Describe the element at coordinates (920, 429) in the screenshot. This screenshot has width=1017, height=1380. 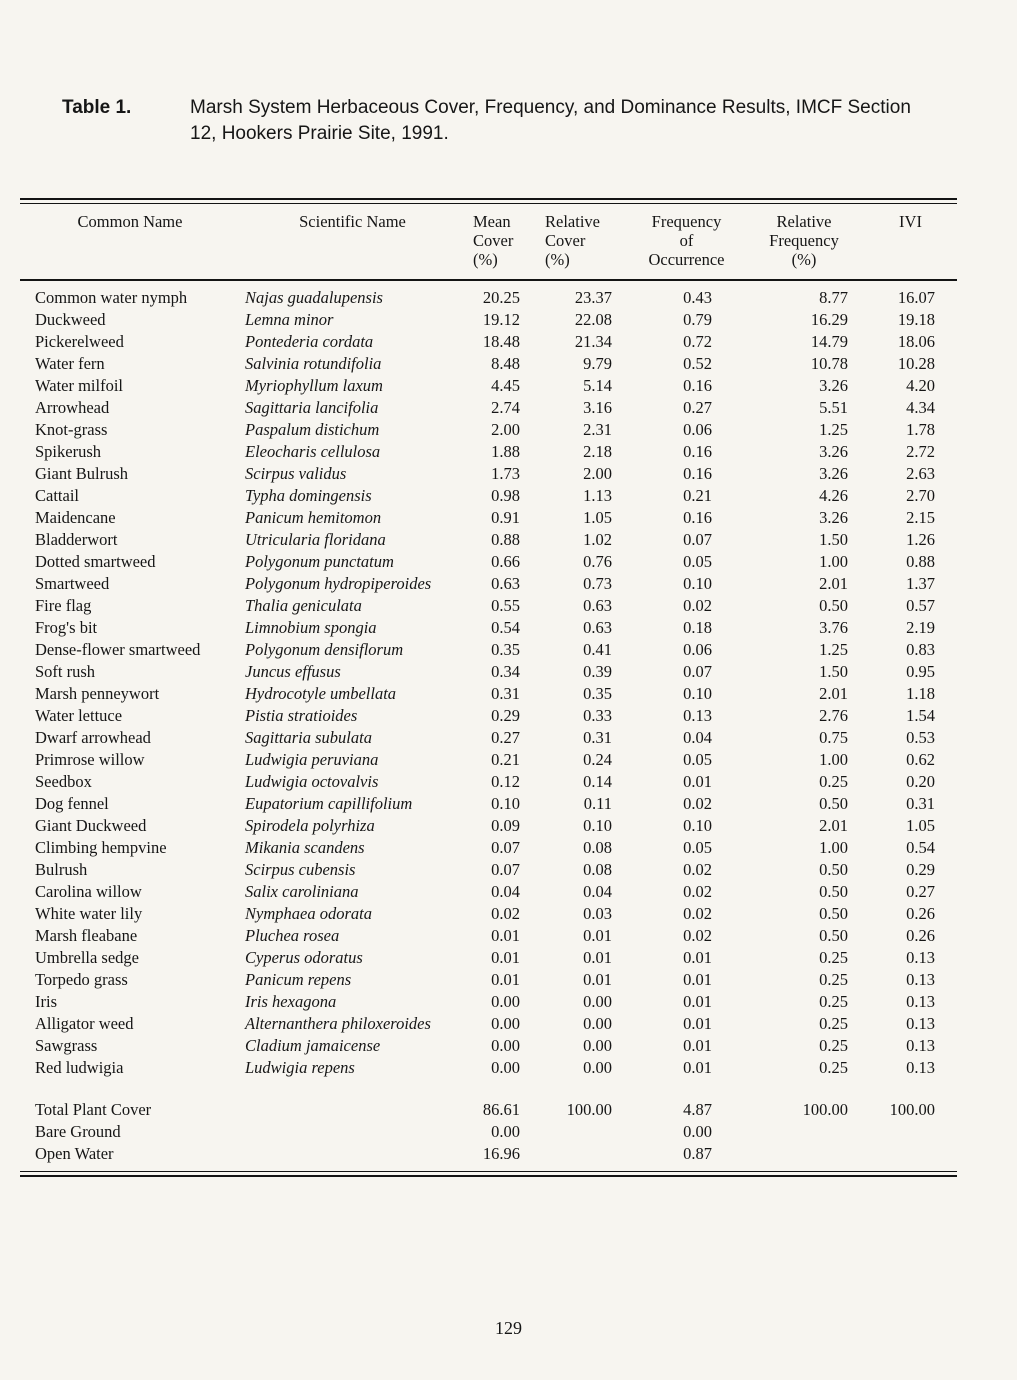
I see `cell-ivi: 1.78` at that location.